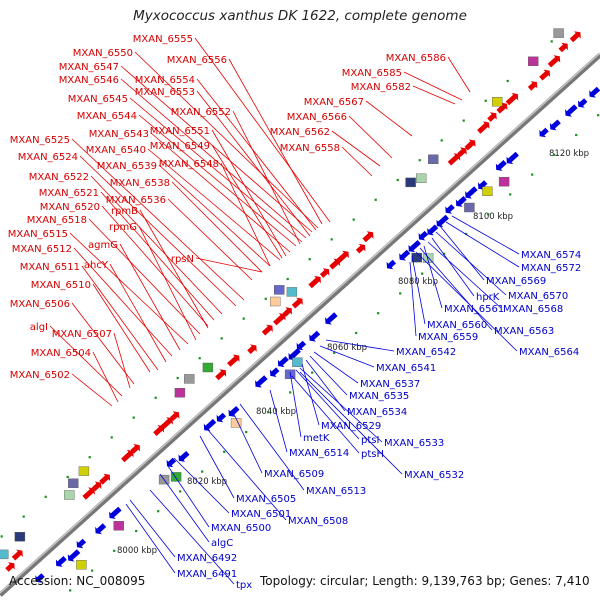 Image resolution: width=600 pixels, height=600 pixels. Describe the element at coordinates (124, 211) in the screenshot. I see `gene-label: rpmB` at that location.